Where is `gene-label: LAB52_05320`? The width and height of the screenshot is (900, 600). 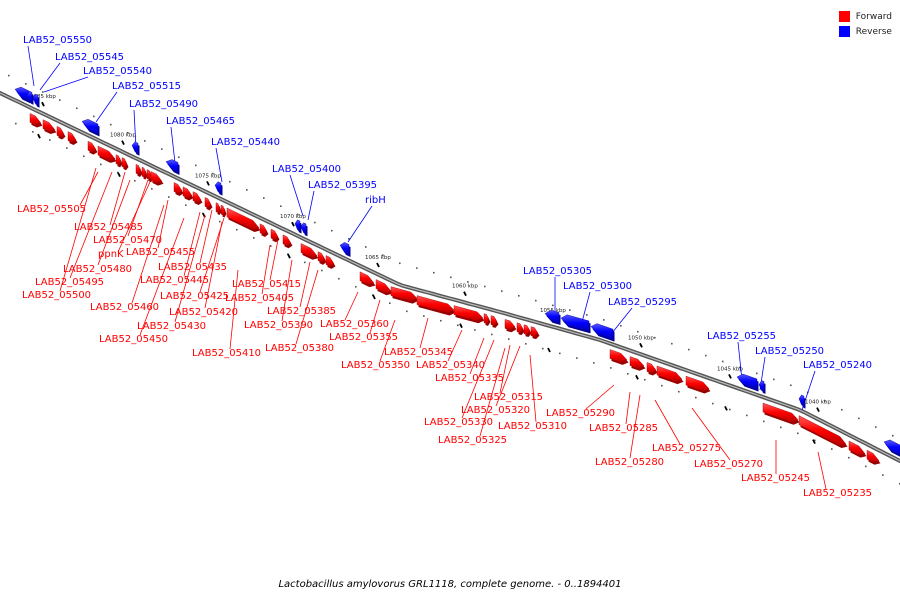 gene-label: LAB52_05320 is located at coordinates (495, 410).